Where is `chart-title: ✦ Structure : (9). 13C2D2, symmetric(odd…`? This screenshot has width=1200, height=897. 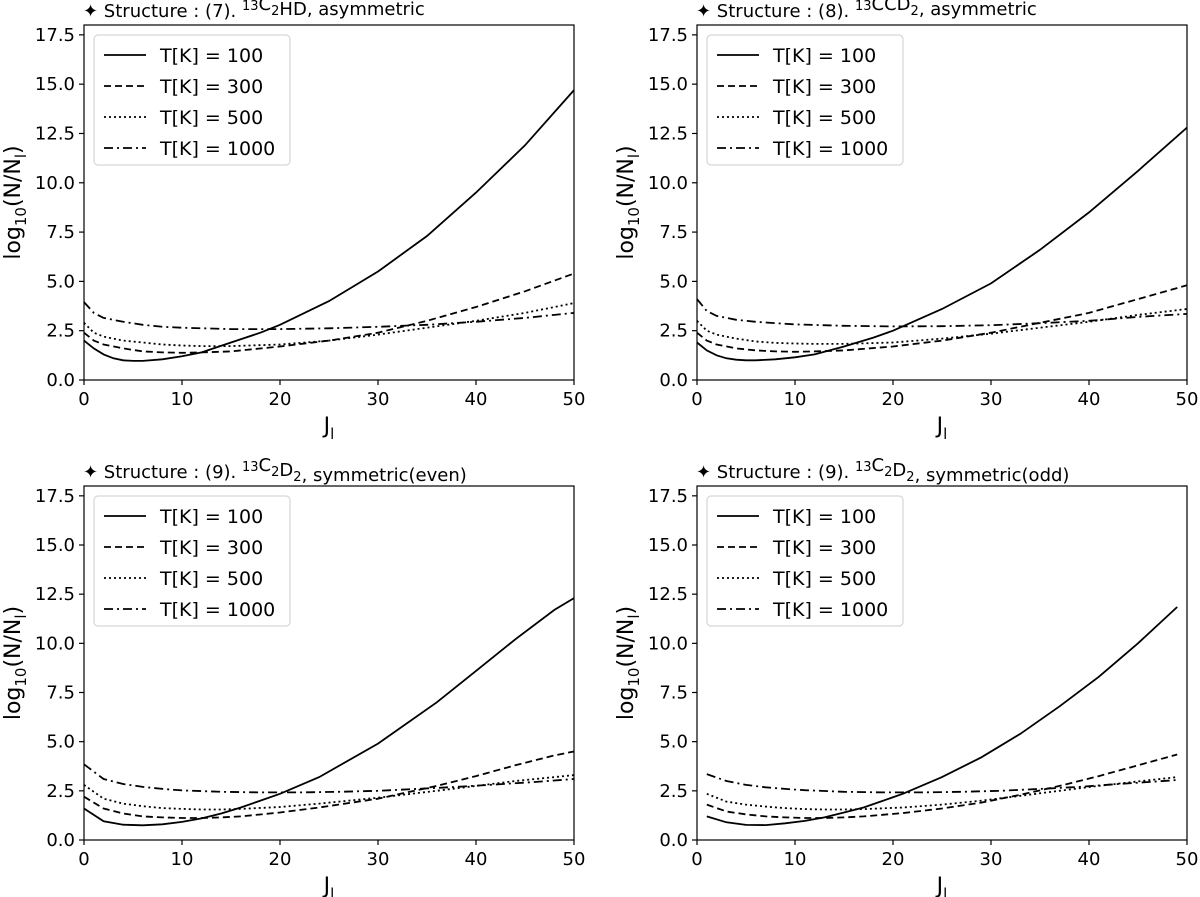 chart-title: ✦ Structure : (9). 13C2D2, symmetric(odd… is located at coordinates (882, 470).